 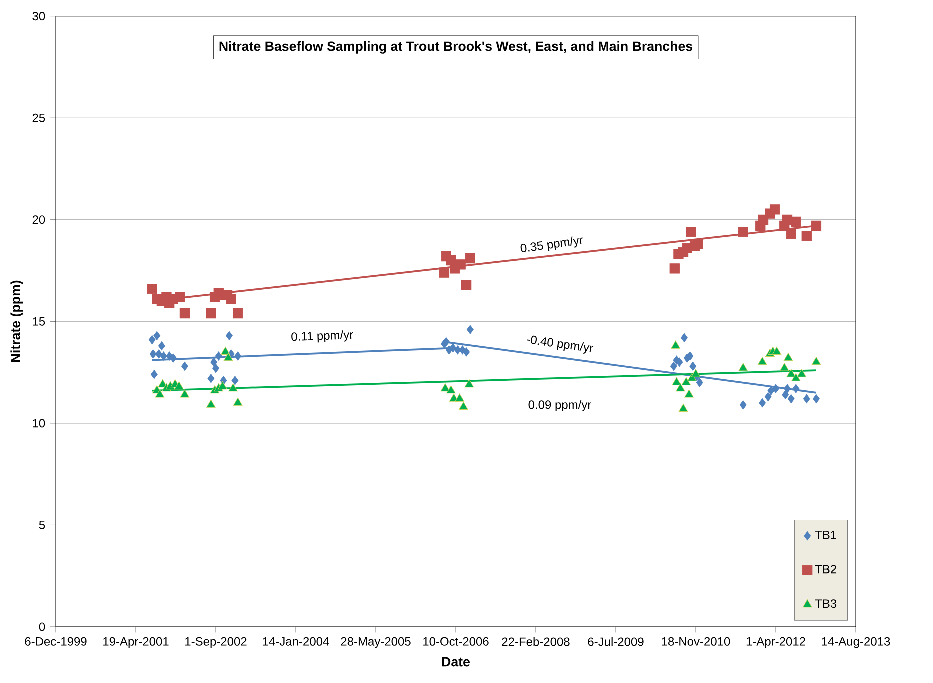 What do you see at coordinates (296, 641) in the screenshot?
I see `x-tick-label: 14-Jan-2004` at bounding box center [296, 641].